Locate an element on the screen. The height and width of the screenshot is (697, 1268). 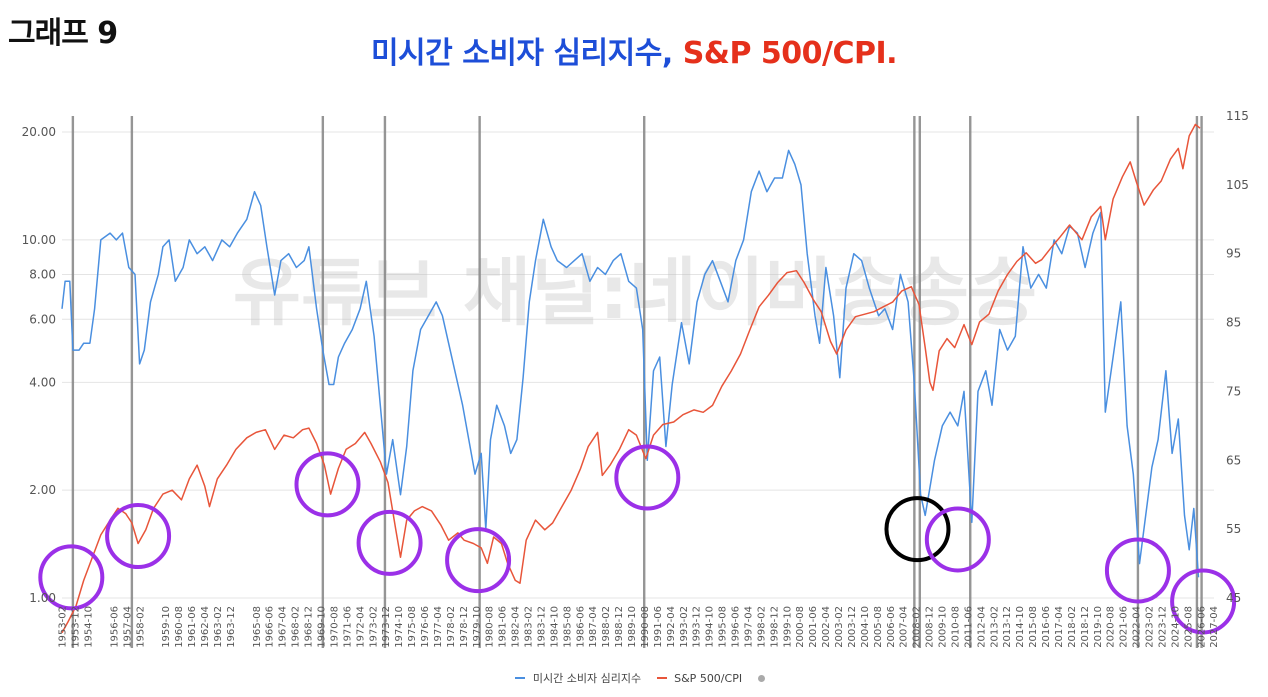
x-tick-label: 2027-04 is located at coordinates (1214, 627).